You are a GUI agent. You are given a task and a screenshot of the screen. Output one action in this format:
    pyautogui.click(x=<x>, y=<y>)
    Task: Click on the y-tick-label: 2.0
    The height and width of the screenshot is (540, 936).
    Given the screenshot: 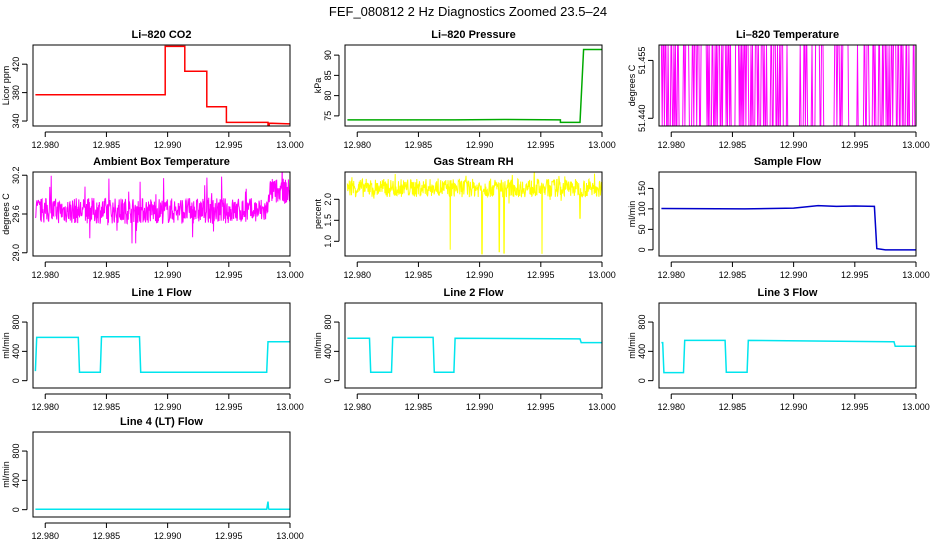 What is the action you would take?
    pyautogui.click(x=328, y=199)
    